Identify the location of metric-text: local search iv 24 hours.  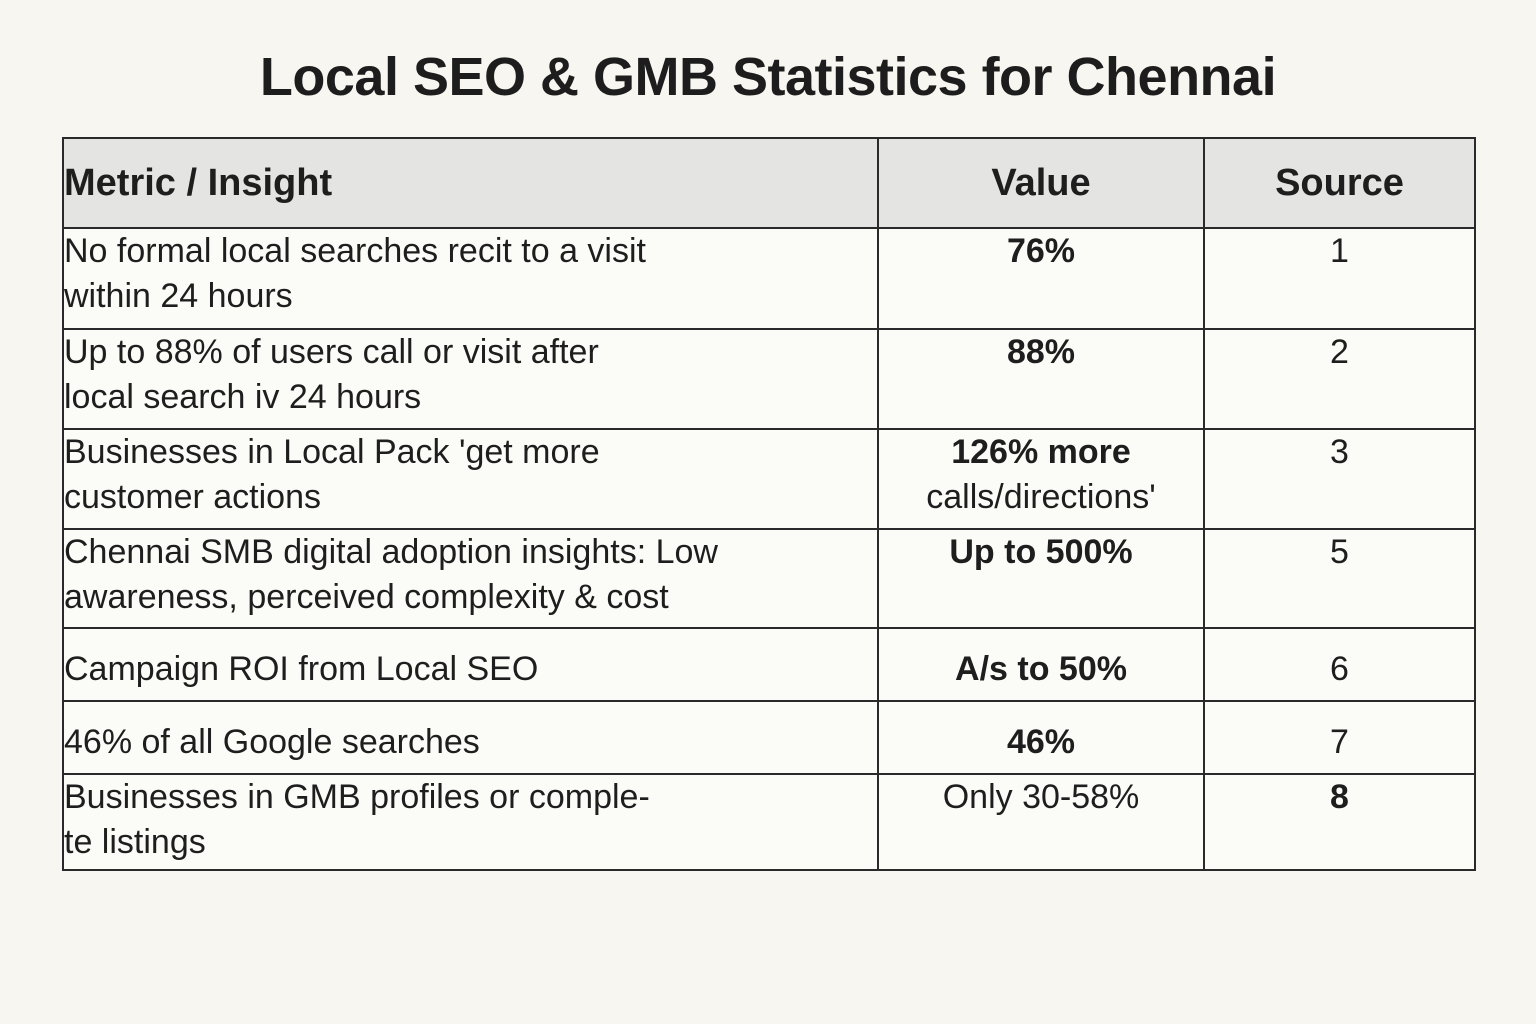
(243, 397).